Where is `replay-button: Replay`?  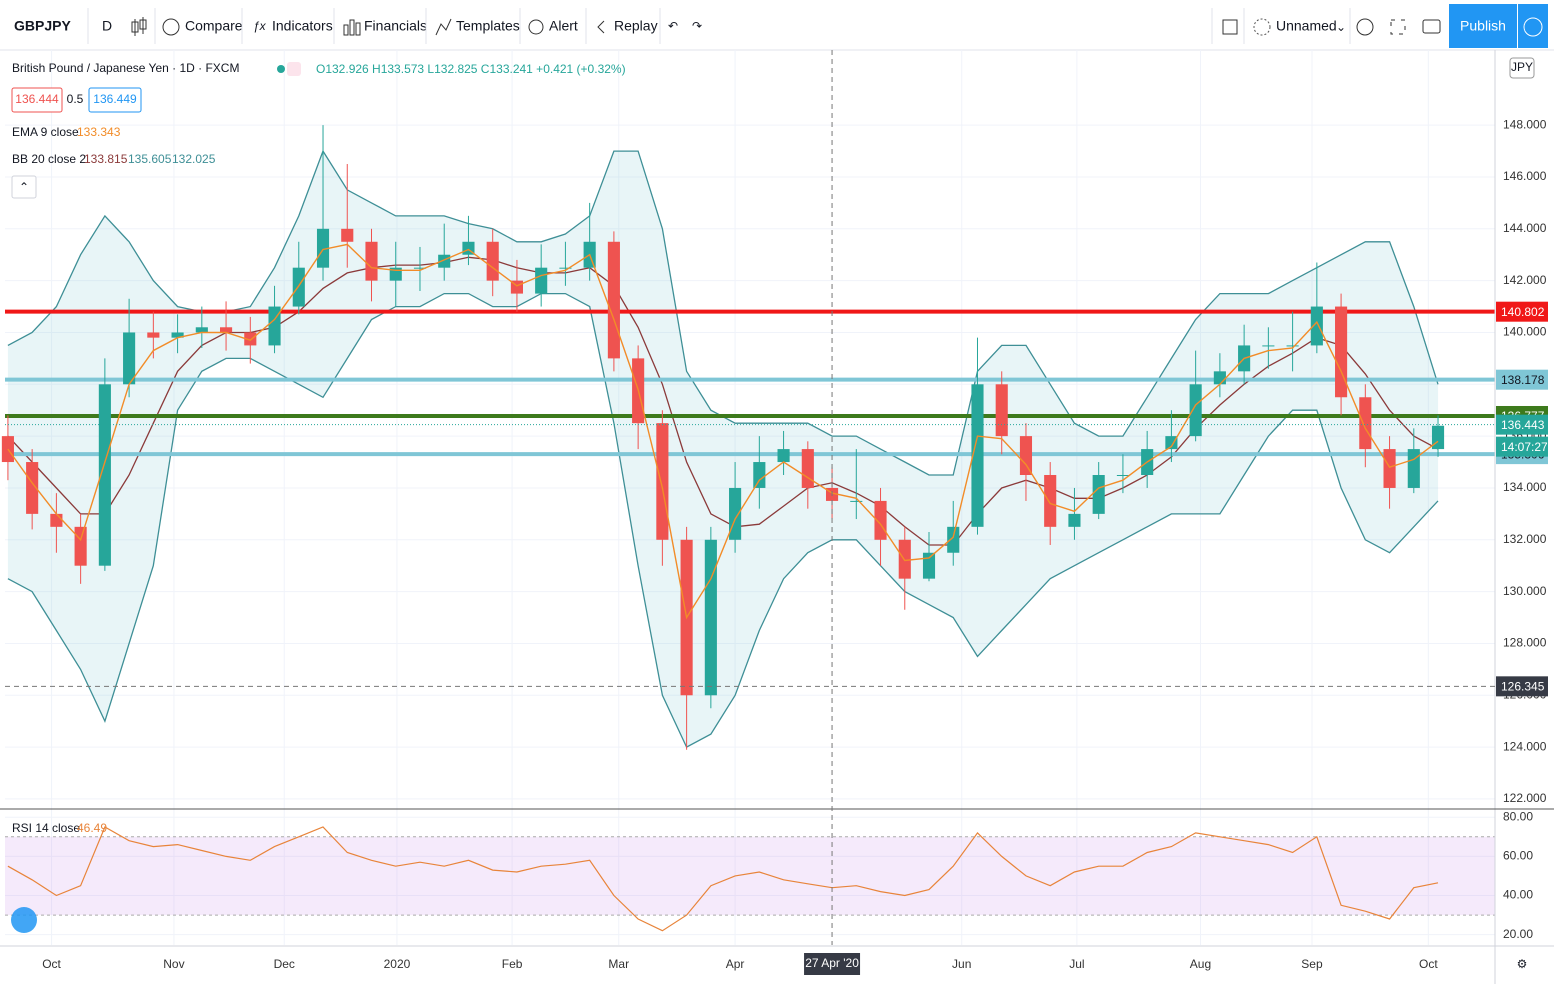 replay-button: Replay is located at coordinates (636, 26).